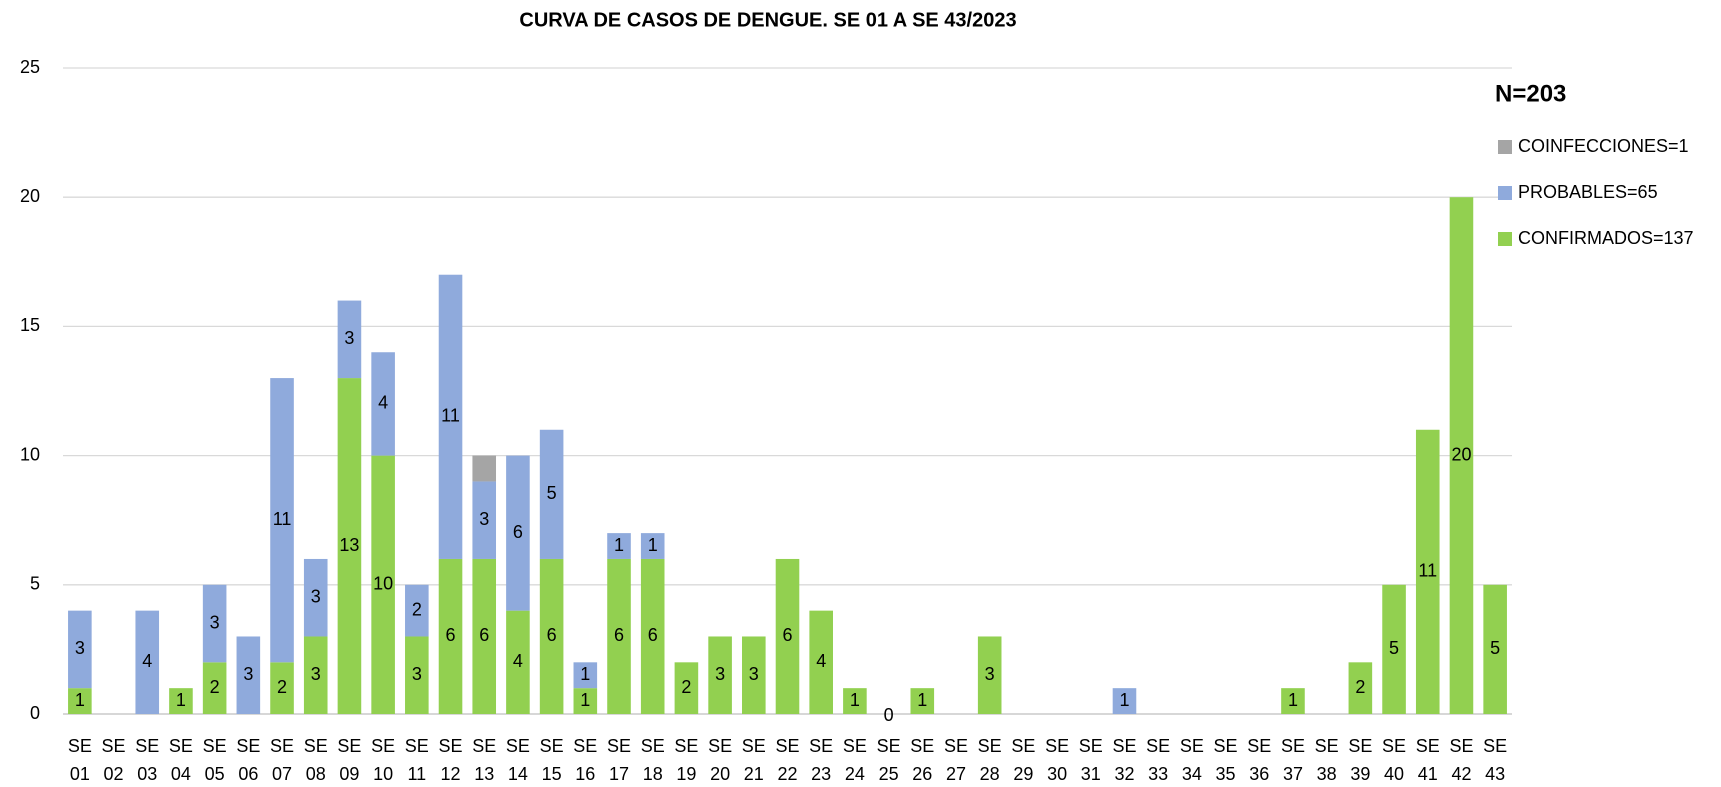 This screenshot has width=1721, height=787. I want to click on x-tick-label: SE 06, so click(248, 760).